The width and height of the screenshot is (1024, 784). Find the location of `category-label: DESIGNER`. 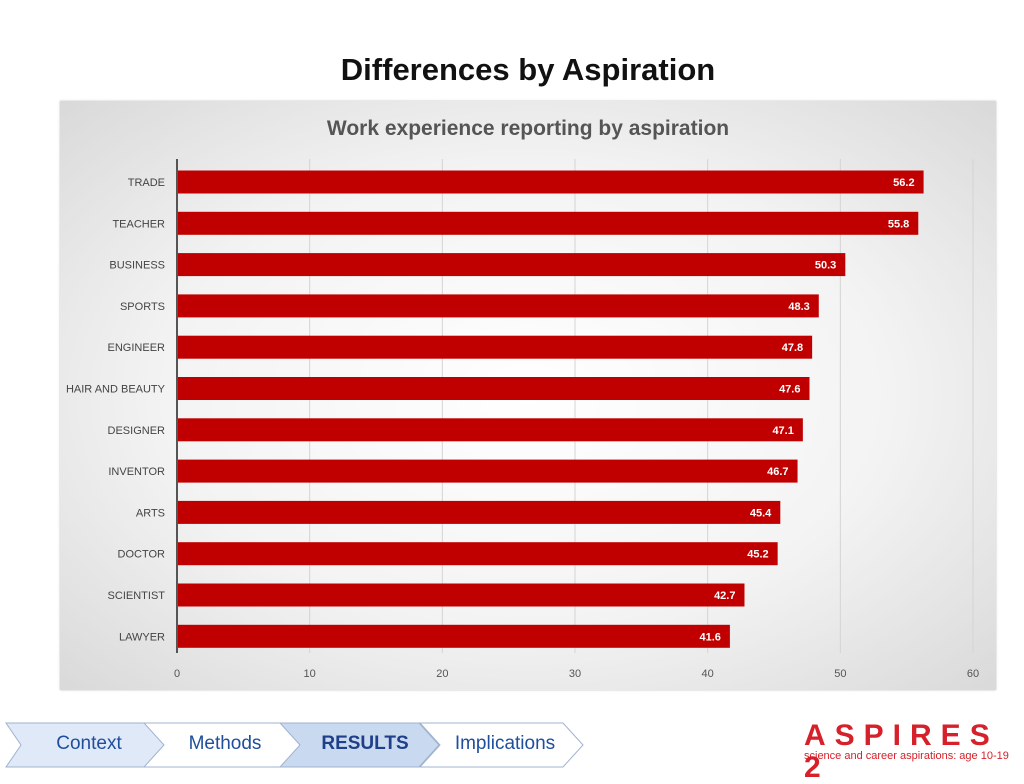

category-label: DESIGNER is located at coordinates (137, 431).